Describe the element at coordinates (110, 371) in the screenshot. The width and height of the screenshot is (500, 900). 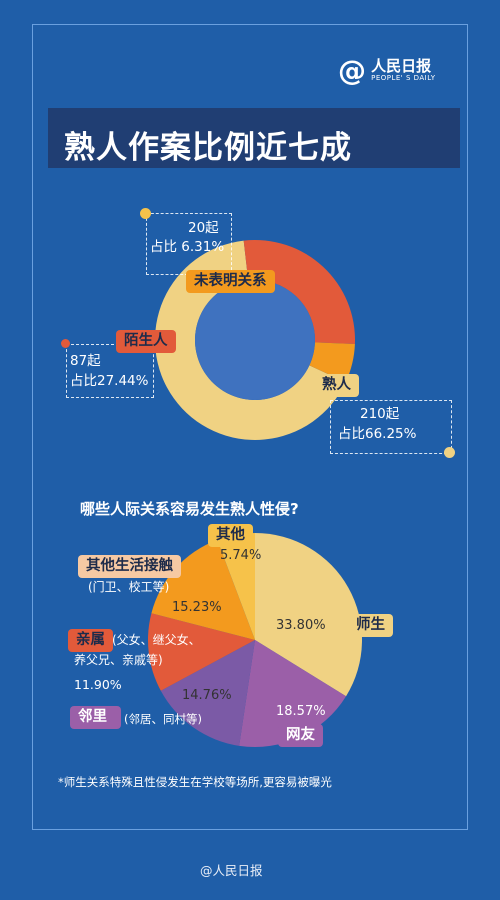
I see `stranger-callout-box` at that location.